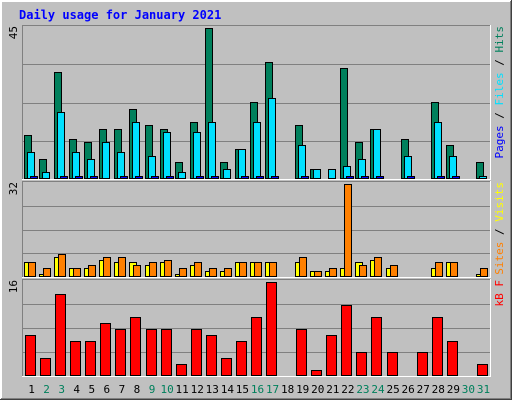 The image size is (512, 400). Describe the element at coordinates (499, 205) in the screenshot. I see `side-legend-word: Visits` at that location.